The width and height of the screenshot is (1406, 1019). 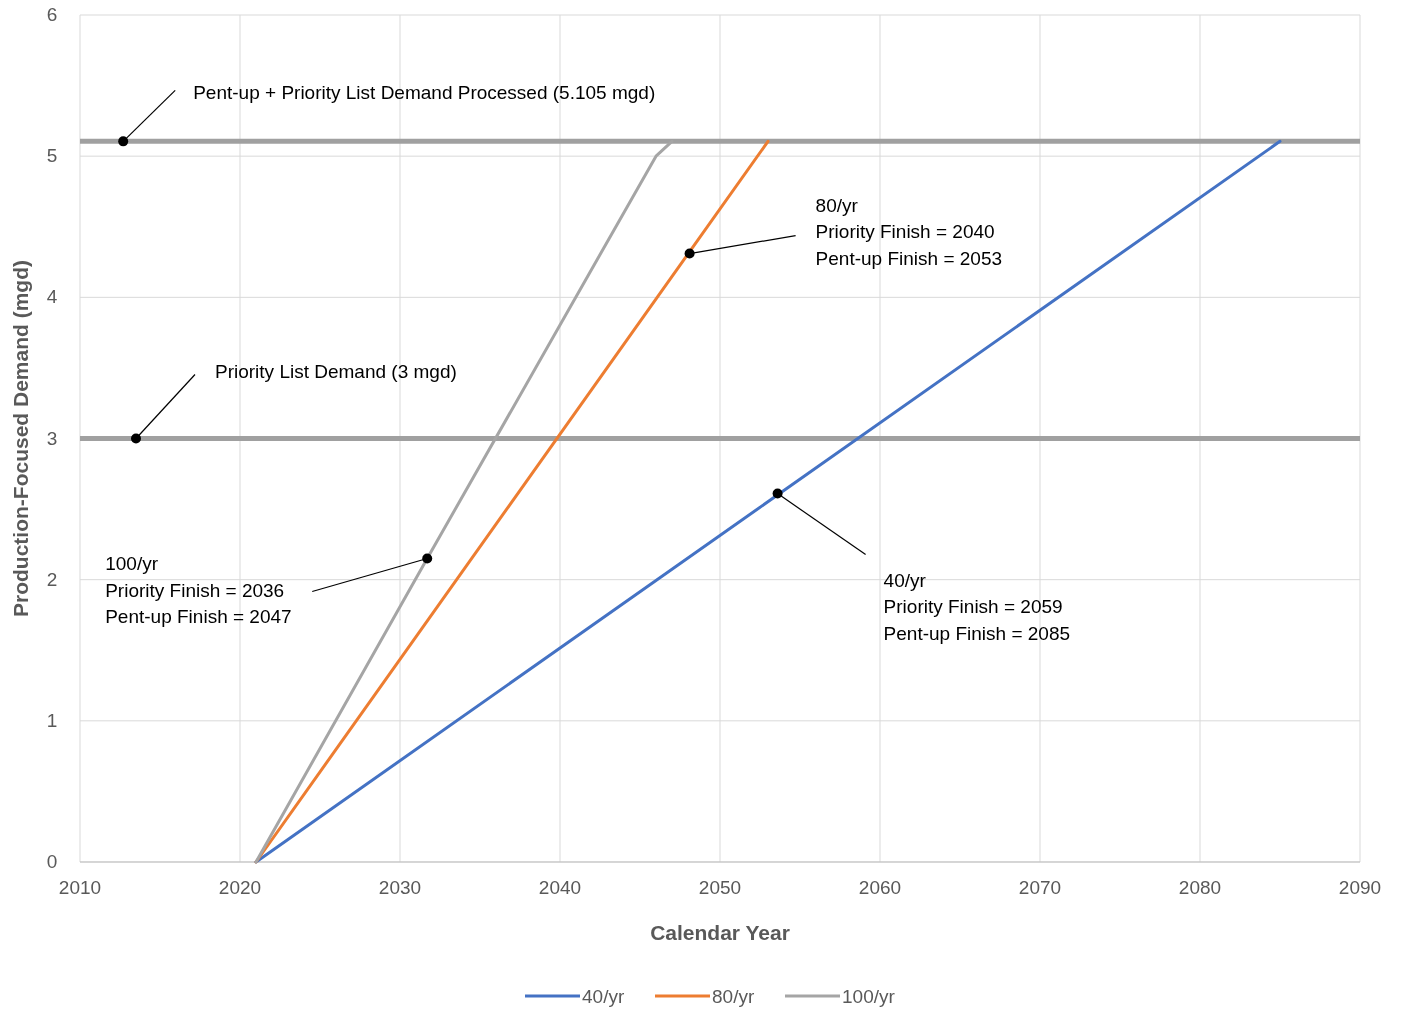 I want to click on x-tick-label: 2010, so click(x=80, y=887).